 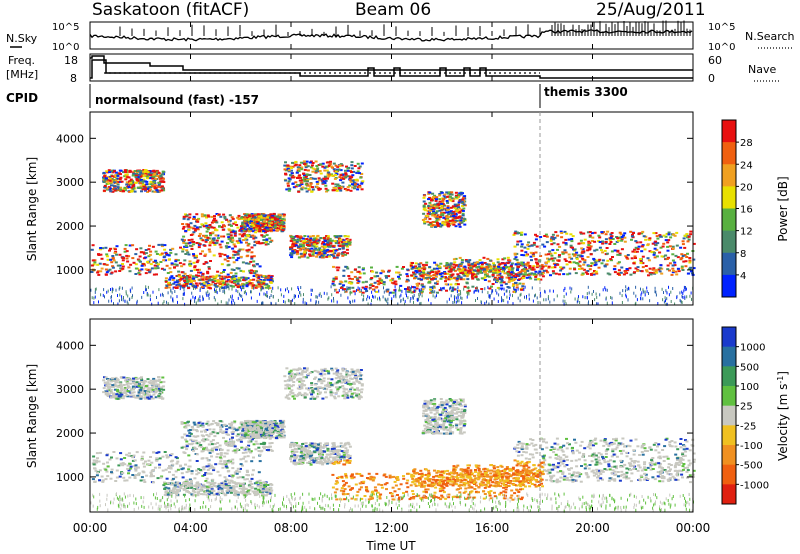 I want to click on freq-label-1: Freq., so click(x=21, y=60).